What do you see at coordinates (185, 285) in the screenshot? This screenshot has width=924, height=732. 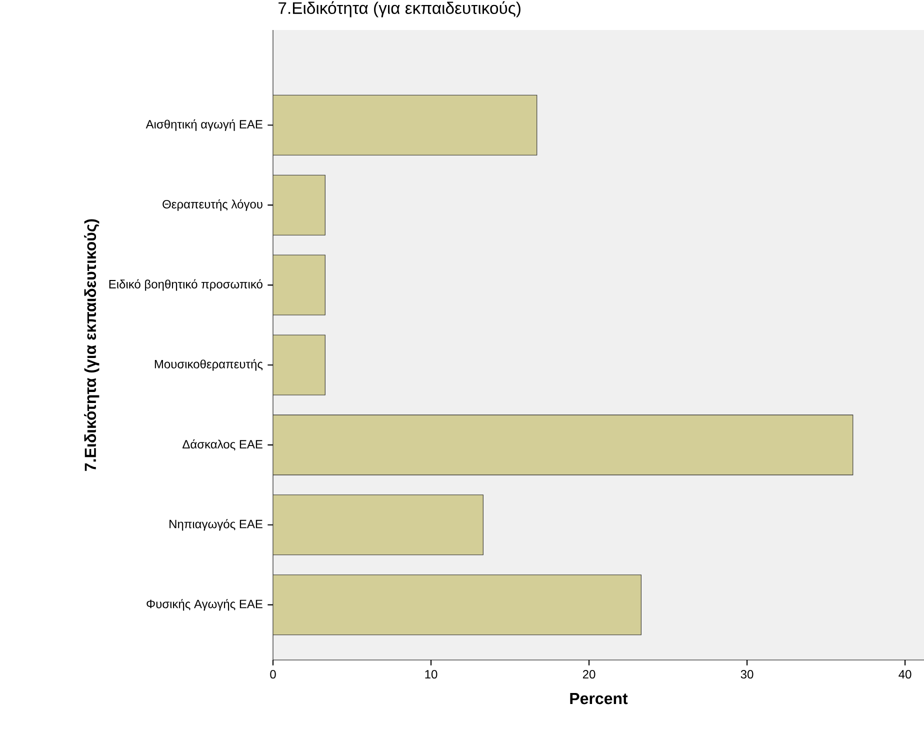 I see `y-tick-label: Ειδικό βοηθητικό προσωπικό` at bounding box center [185, 285].